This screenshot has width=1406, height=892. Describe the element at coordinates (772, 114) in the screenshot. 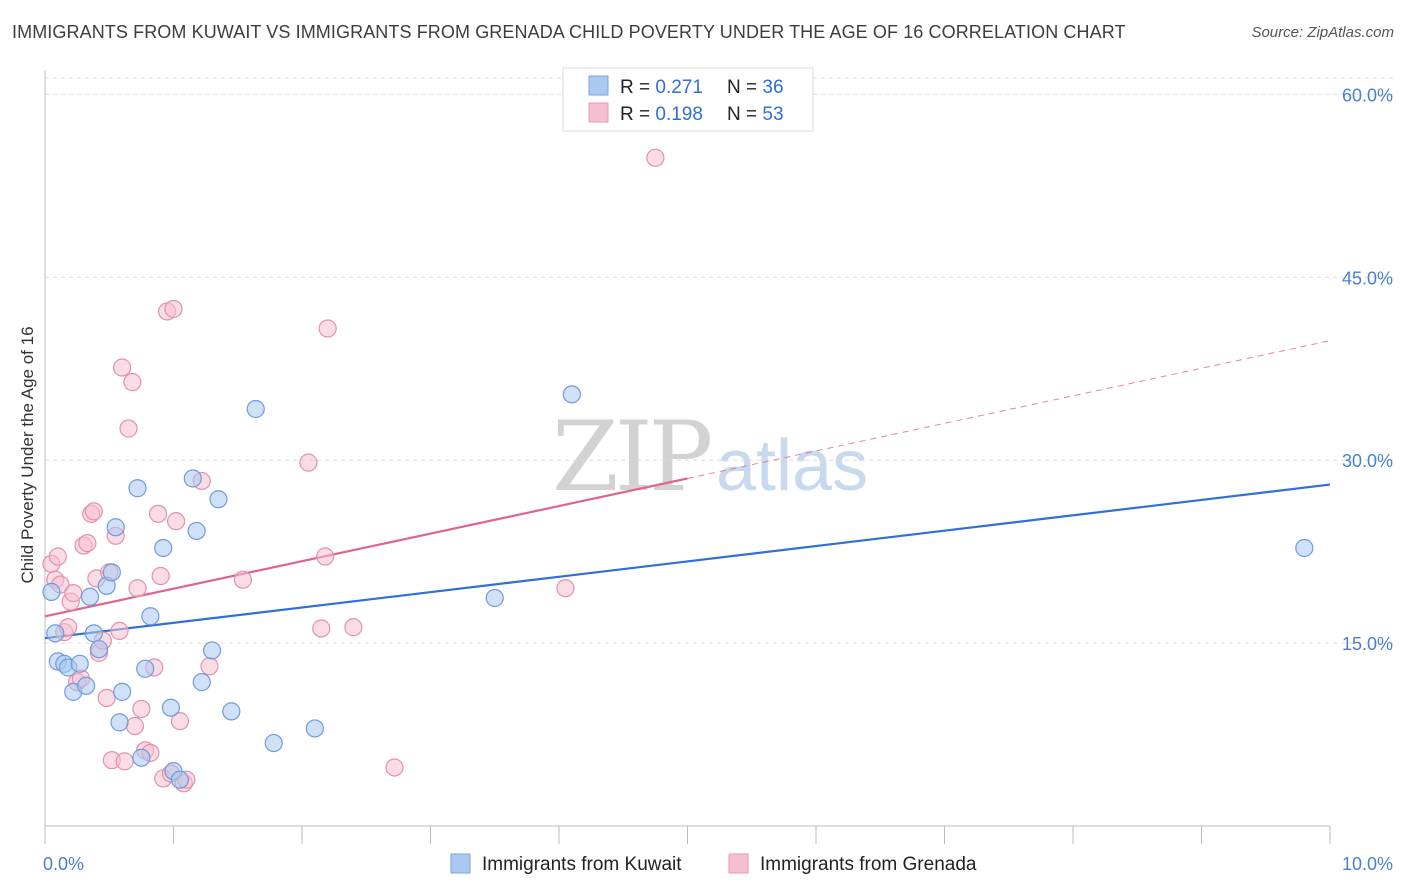

I see `legend-n-value-grenada: 53` at that location.